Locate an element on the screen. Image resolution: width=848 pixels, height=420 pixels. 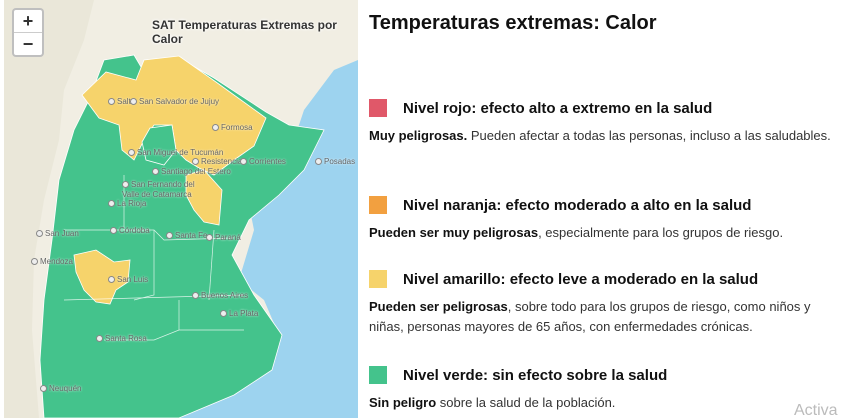
zoom-out-button: − is located at coordinates (28, 43).